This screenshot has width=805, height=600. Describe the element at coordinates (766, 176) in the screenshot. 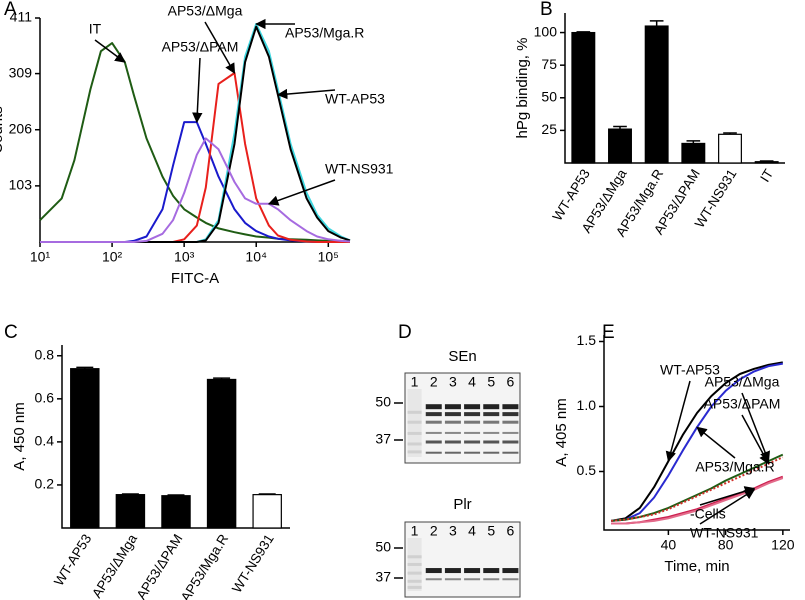

I see `x-tick-label: IT` at that location.